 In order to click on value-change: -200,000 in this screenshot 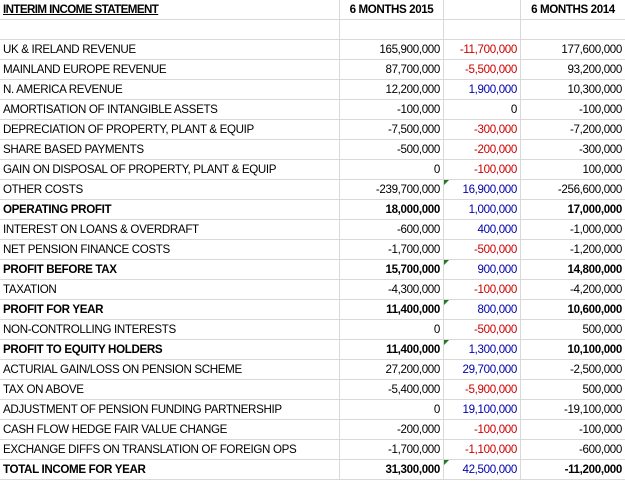, I will do `click(482, 149)`.